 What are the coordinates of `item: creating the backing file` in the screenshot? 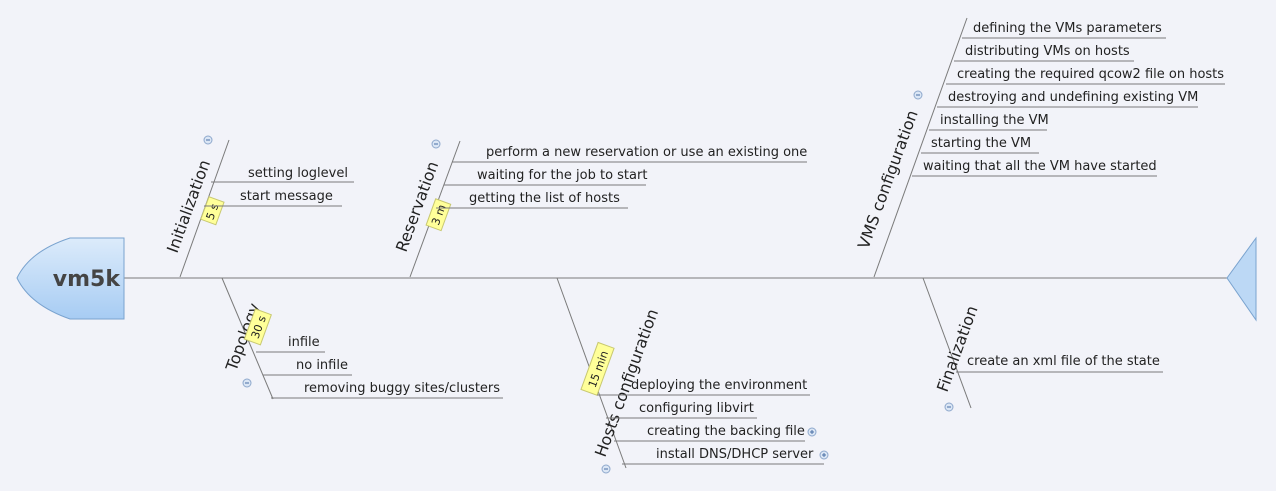 It's located at (726, 431).